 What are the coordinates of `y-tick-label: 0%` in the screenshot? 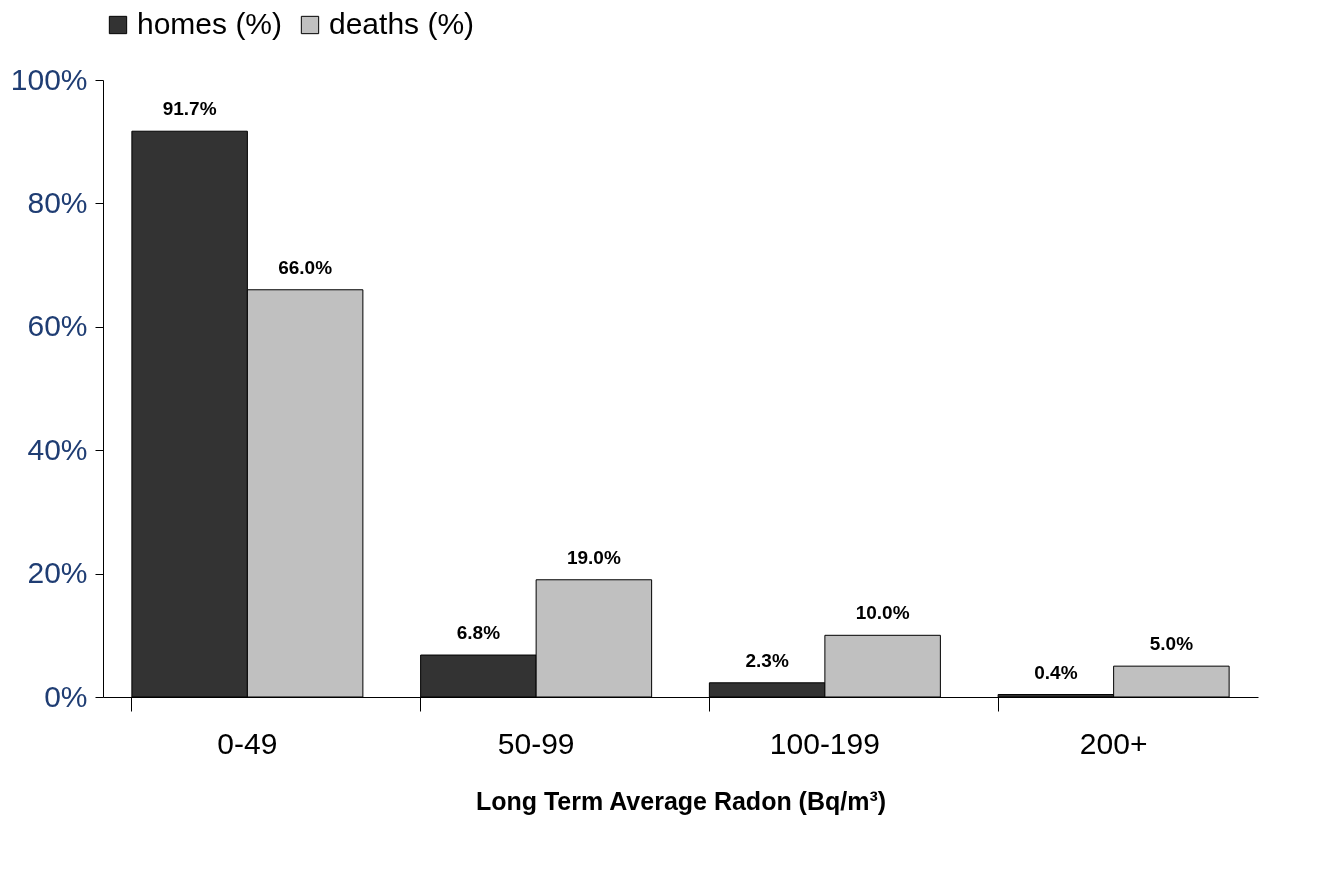 It's located at (66, 696).